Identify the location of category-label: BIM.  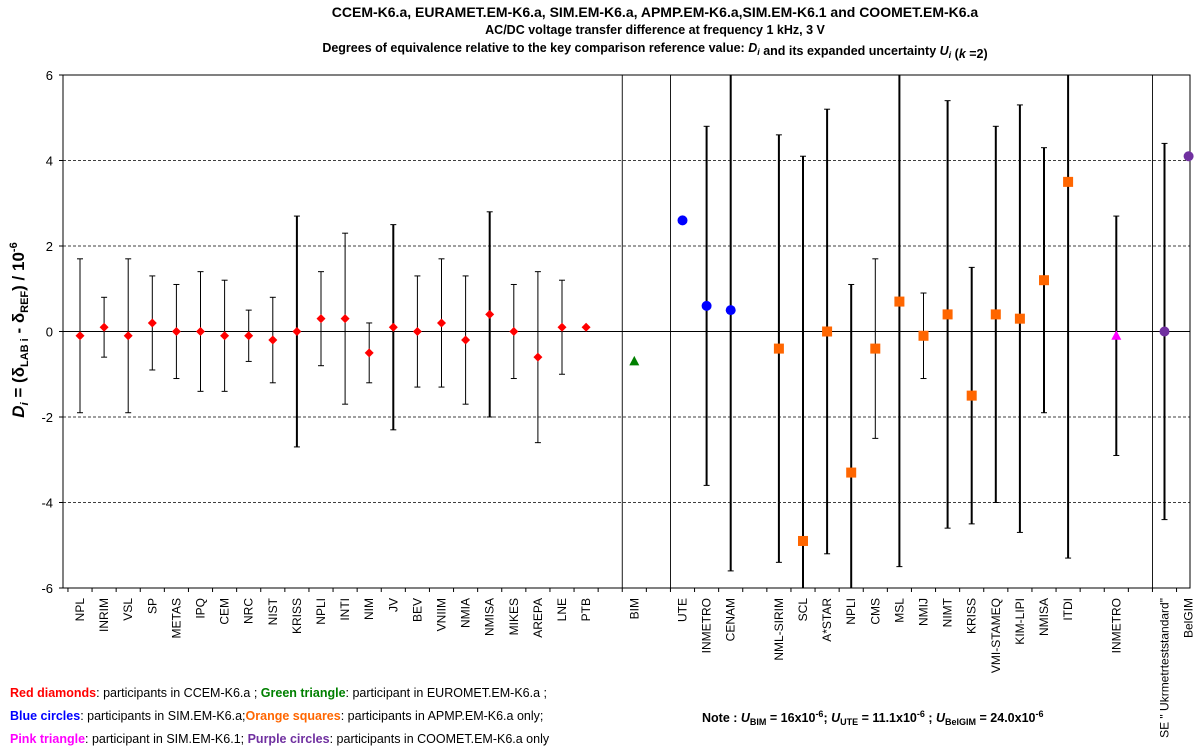
(634, 608).